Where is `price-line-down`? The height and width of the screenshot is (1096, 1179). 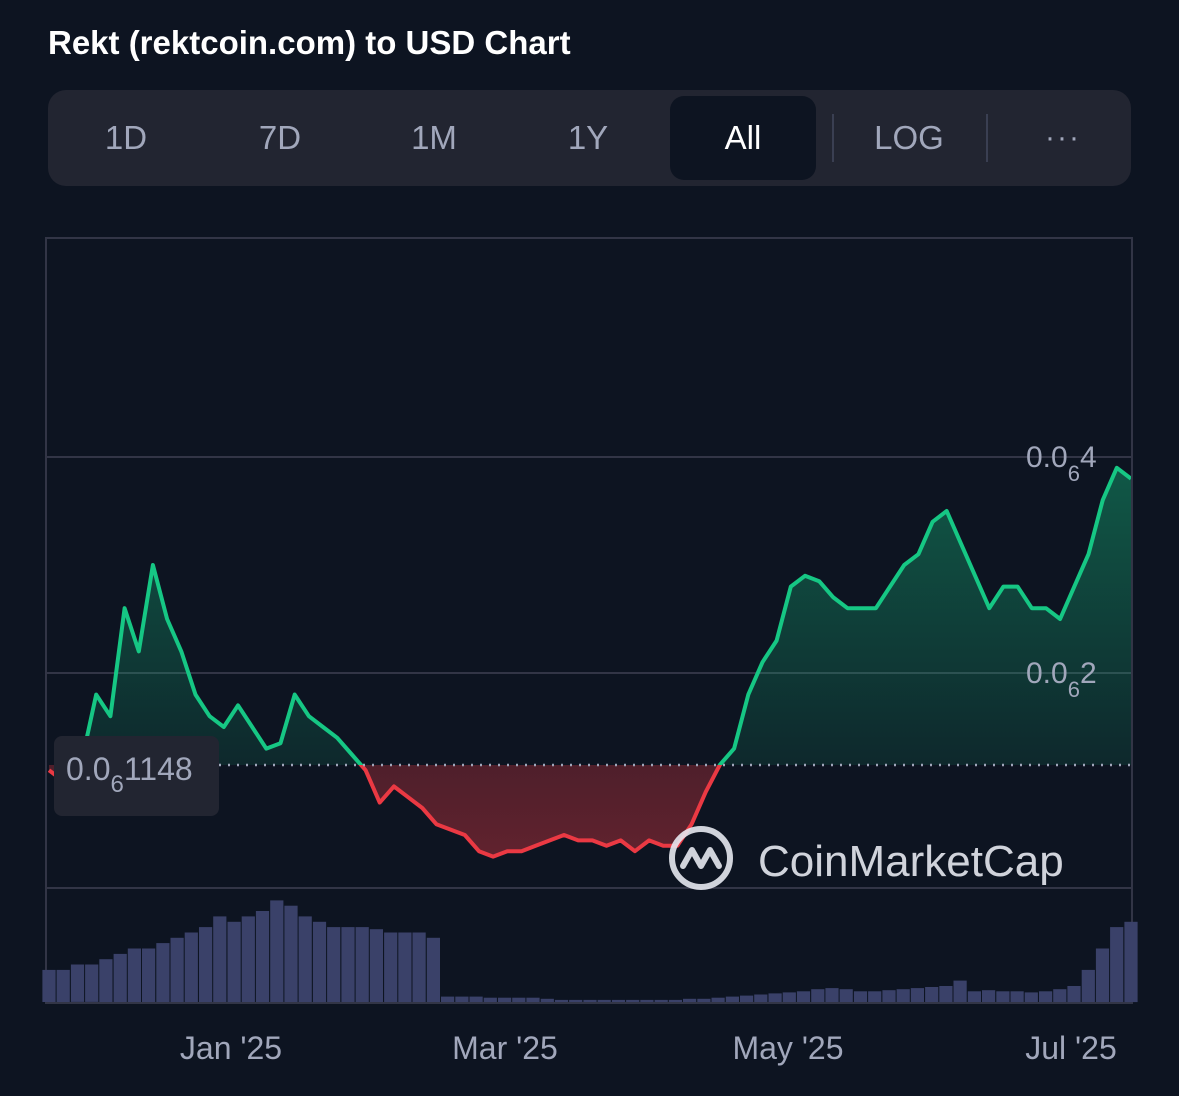 price-line-down is located at coordinates (385, 812).